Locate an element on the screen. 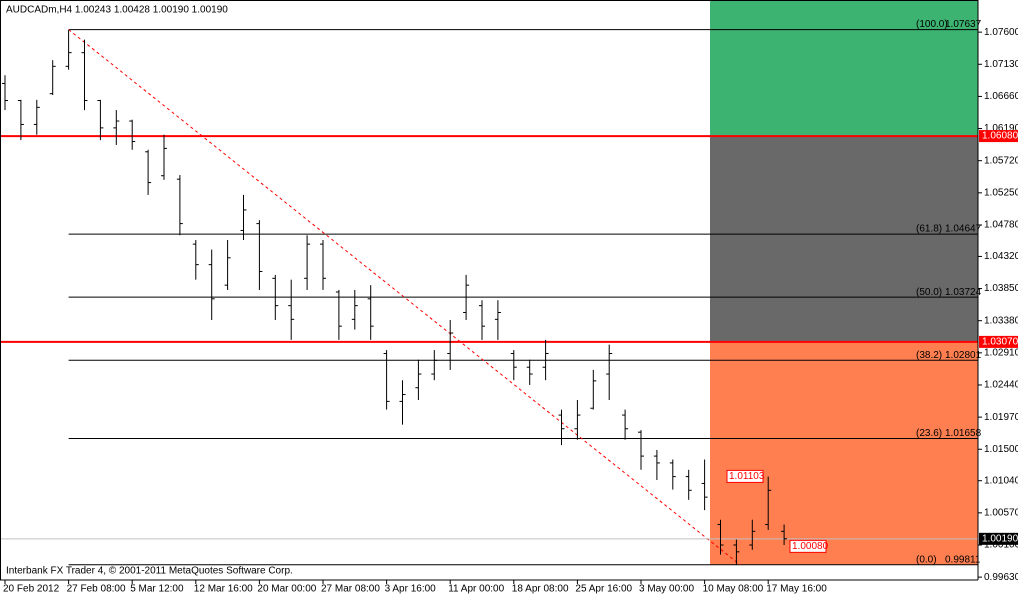  fib-price: 0.99811 is located at coordinates (963, 559).